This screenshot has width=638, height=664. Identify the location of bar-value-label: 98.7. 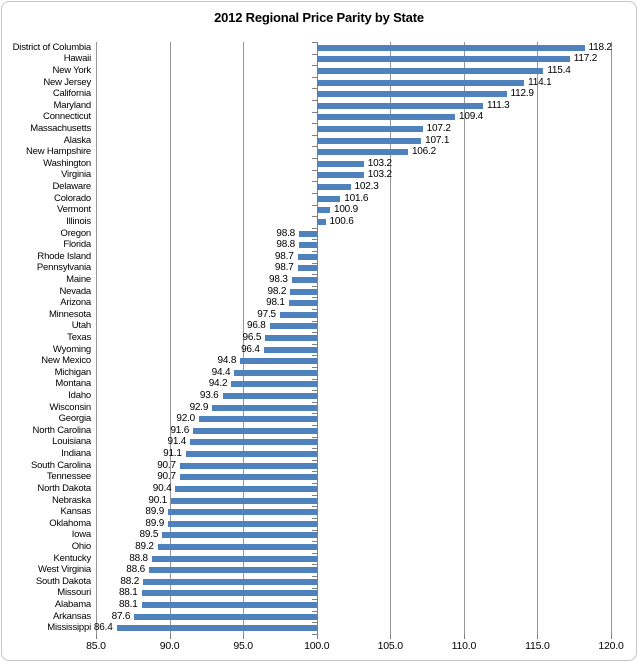
(269, 268).